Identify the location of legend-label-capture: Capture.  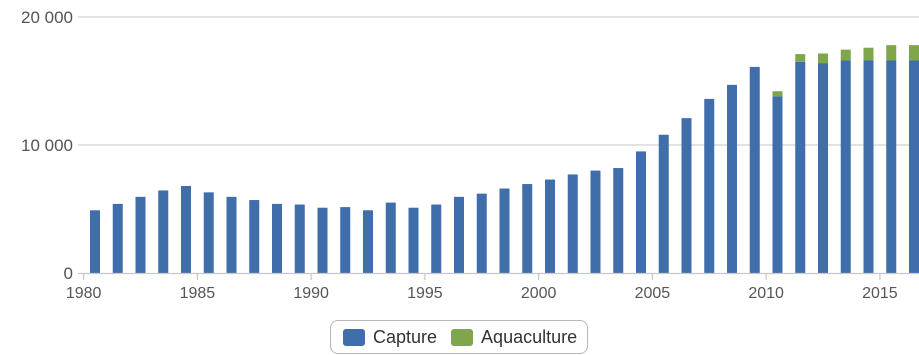
(405, 336).